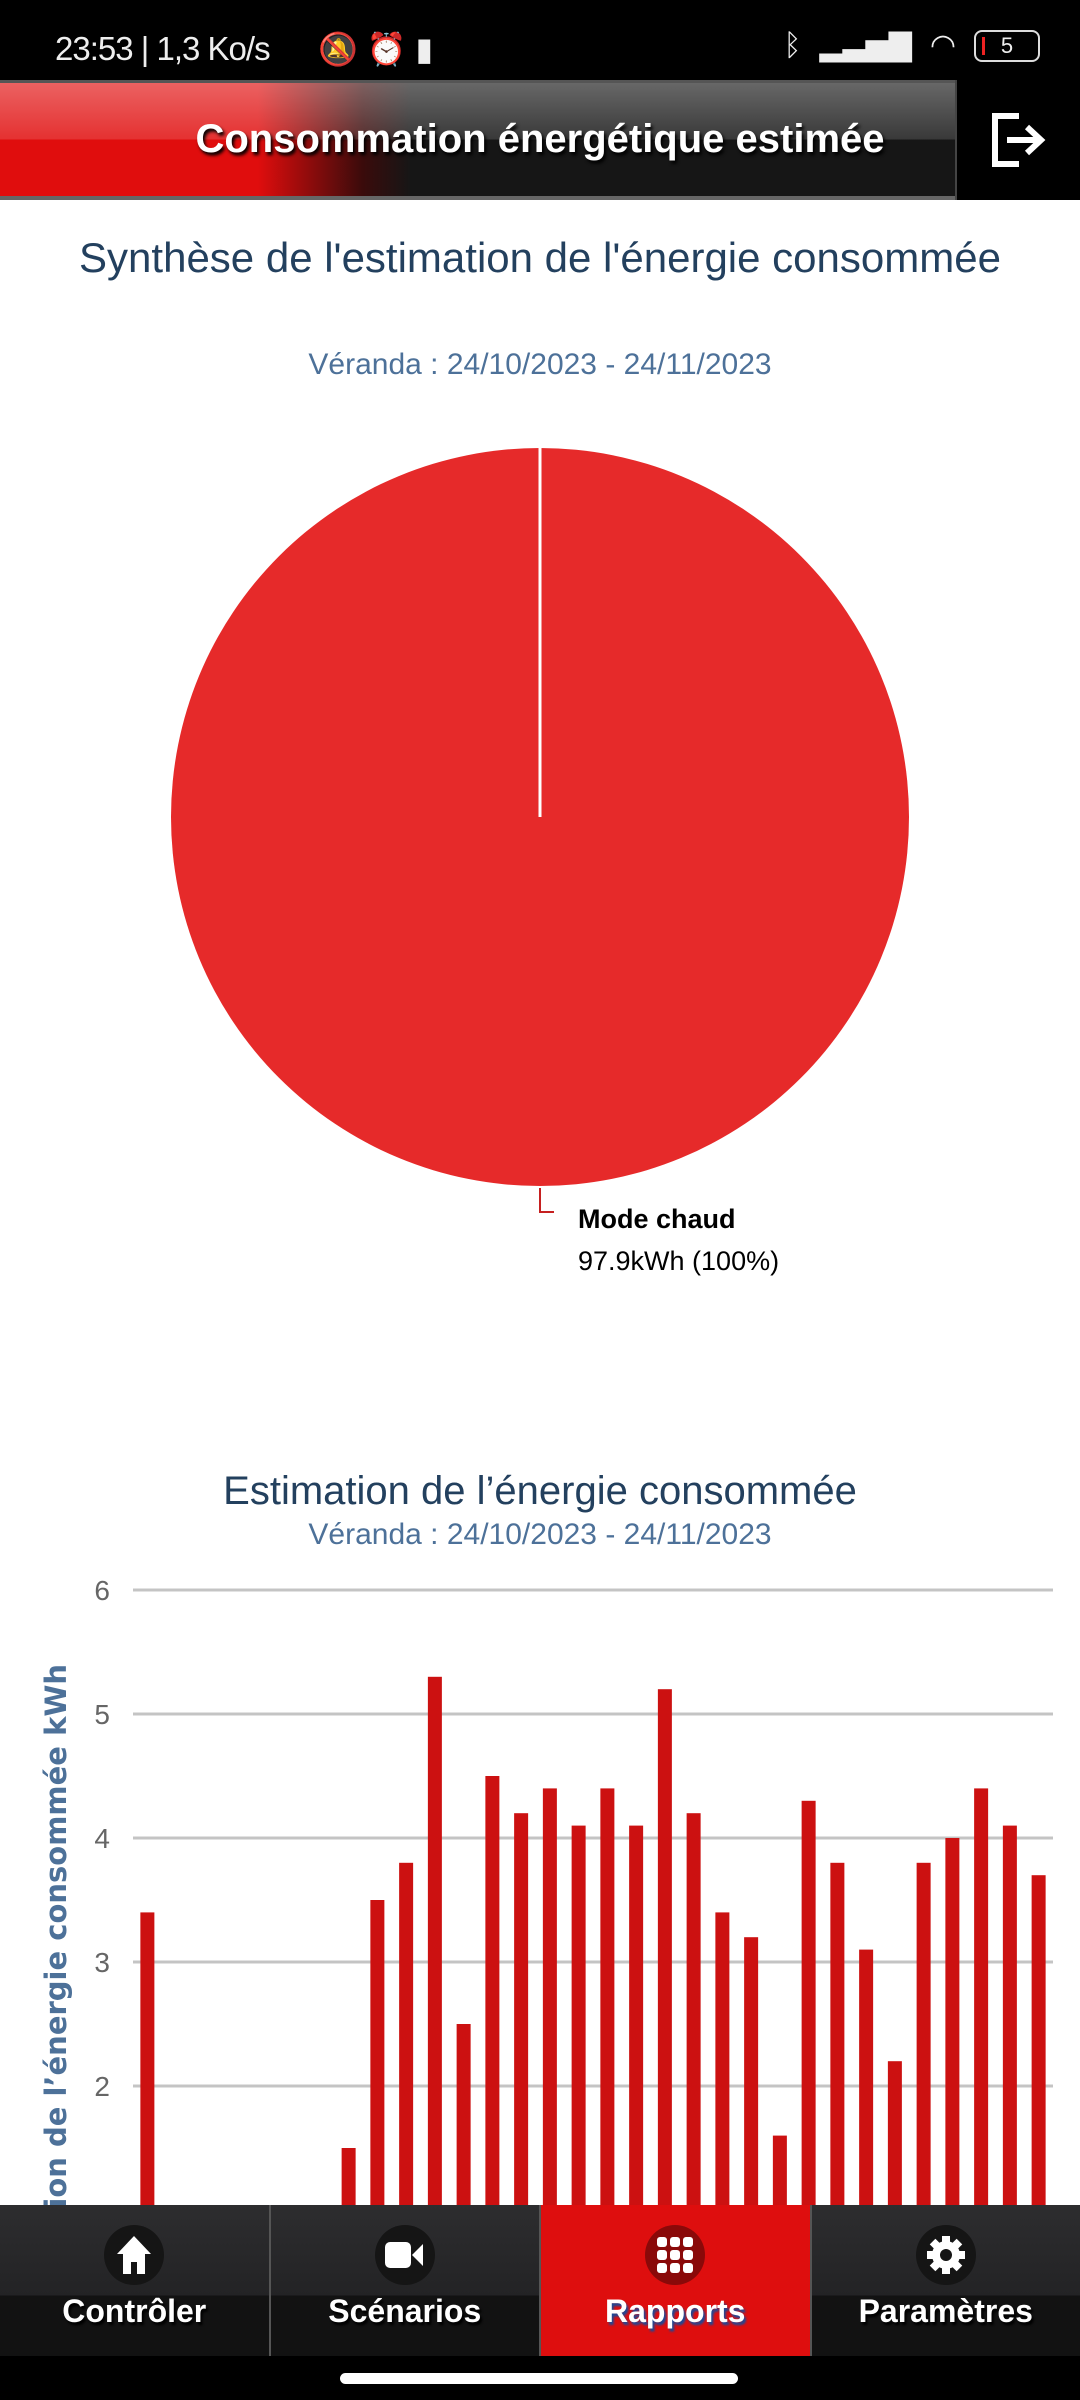 This screenshot has height=2400, width=1080. I want to click on status-bar: 23:53 | 1,3 Ko/s 🔕 ⏰ ▮ ᛒ ▂▃▅▇ ◠ 5, so click(540, 40).